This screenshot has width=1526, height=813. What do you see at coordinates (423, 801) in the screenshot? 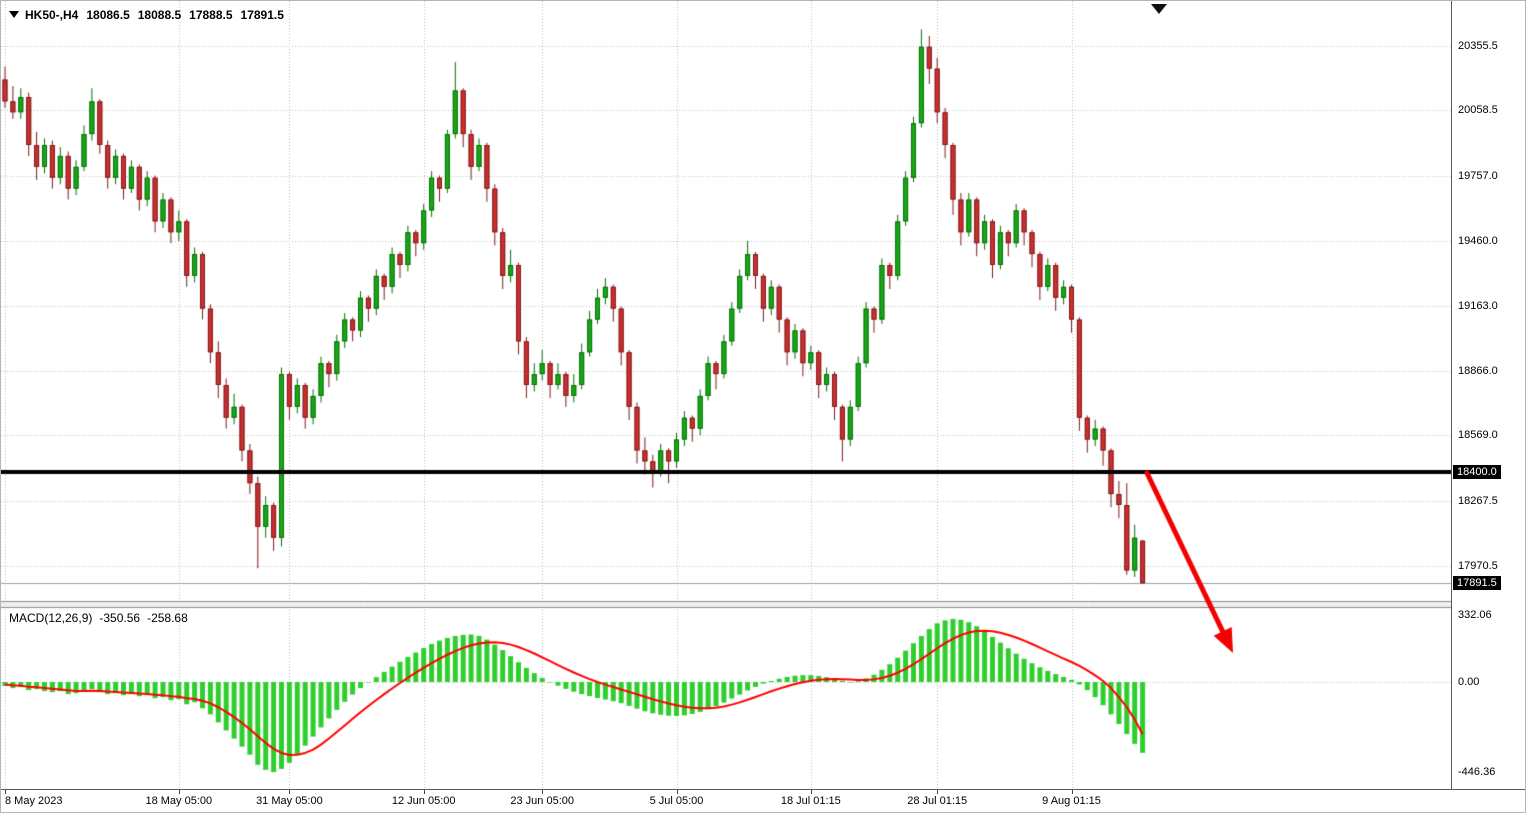
I see `time-tick-label: 12 Jun 05:00` at bounding box center [423, 801].